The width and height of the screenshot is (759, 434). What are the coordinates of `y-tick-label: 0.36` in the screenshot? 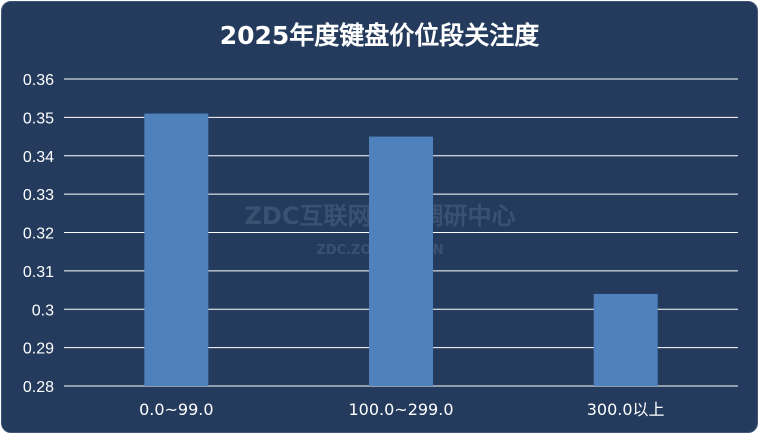 It's located at (38, 80).